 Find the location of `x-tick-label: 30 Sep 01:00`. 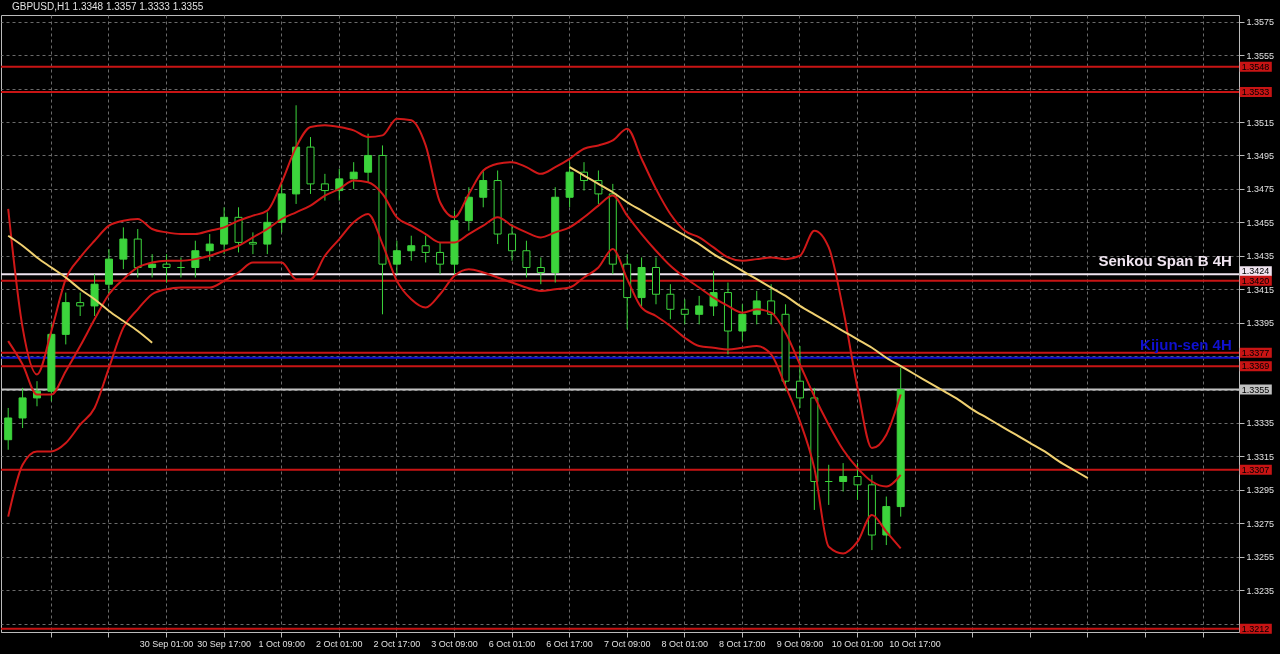

x-tick-label: 30 Sep 01:00 is located at coordinates (166, 643).